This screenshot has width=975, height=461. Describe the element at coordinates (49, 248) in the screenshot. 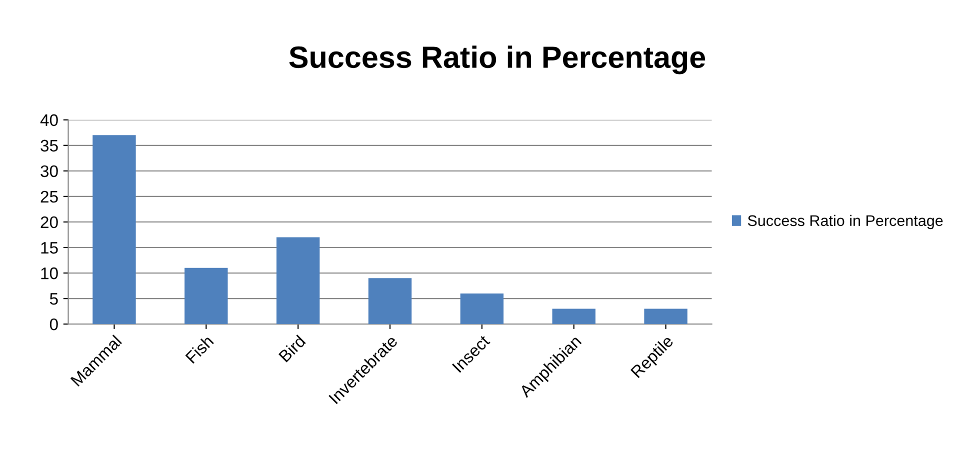

I see `y-tick-label: 15` at that location.